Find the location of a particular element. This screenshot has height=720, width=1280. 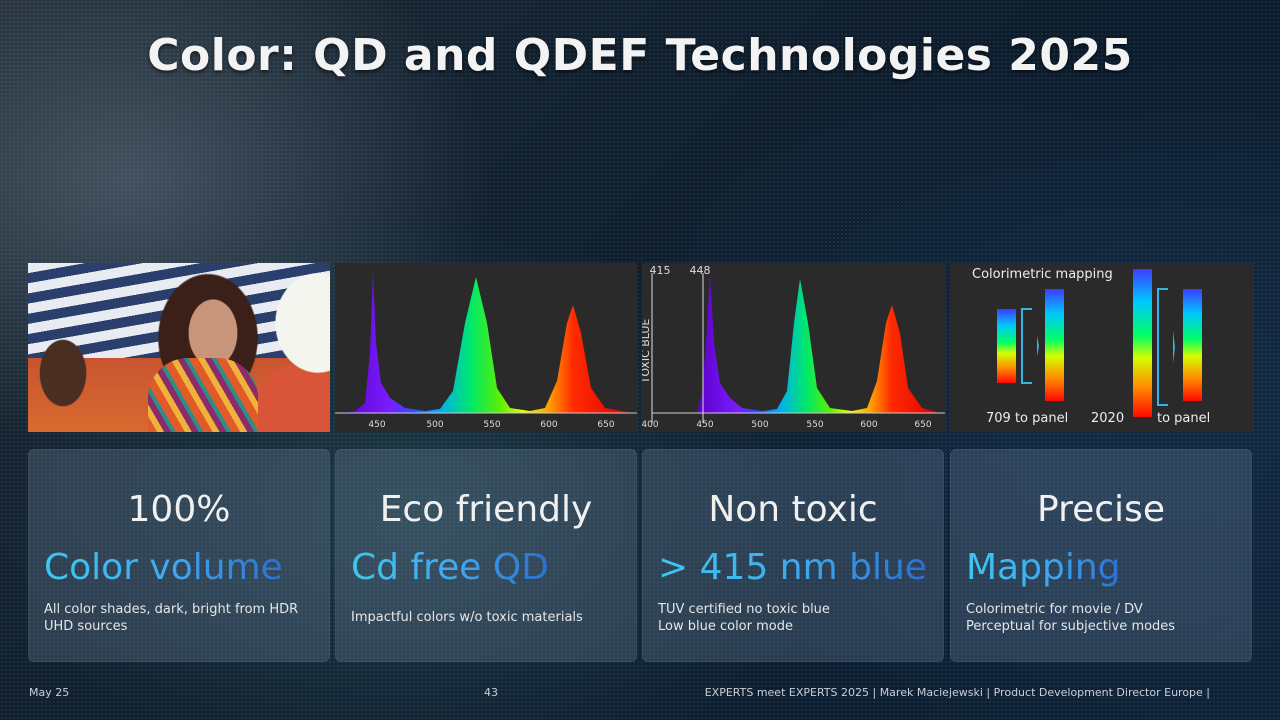

card-desc-line: Perceptual for subjective modes is located at coordinates (1071, 626).